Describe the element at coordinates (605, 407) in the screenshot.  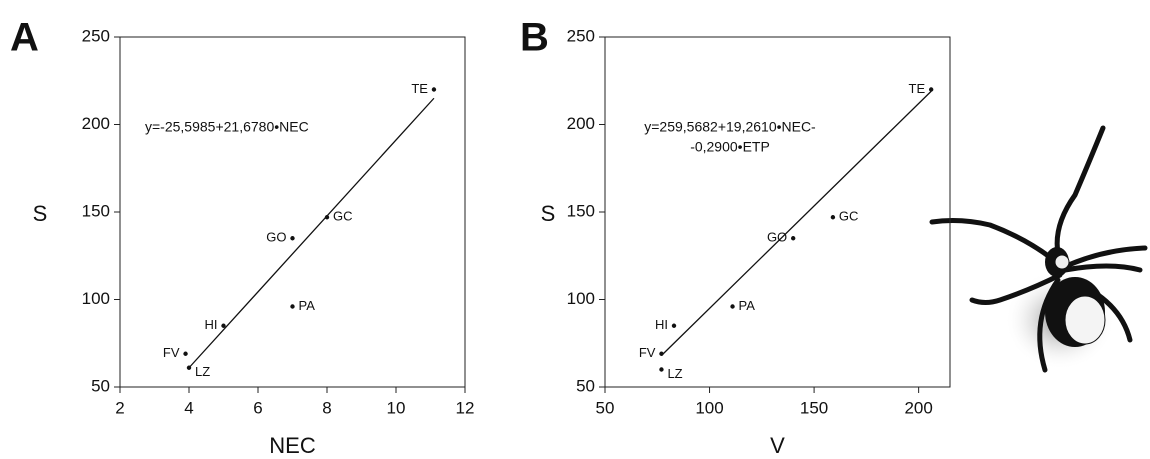
I see `x-tick-label: 50` at that location.